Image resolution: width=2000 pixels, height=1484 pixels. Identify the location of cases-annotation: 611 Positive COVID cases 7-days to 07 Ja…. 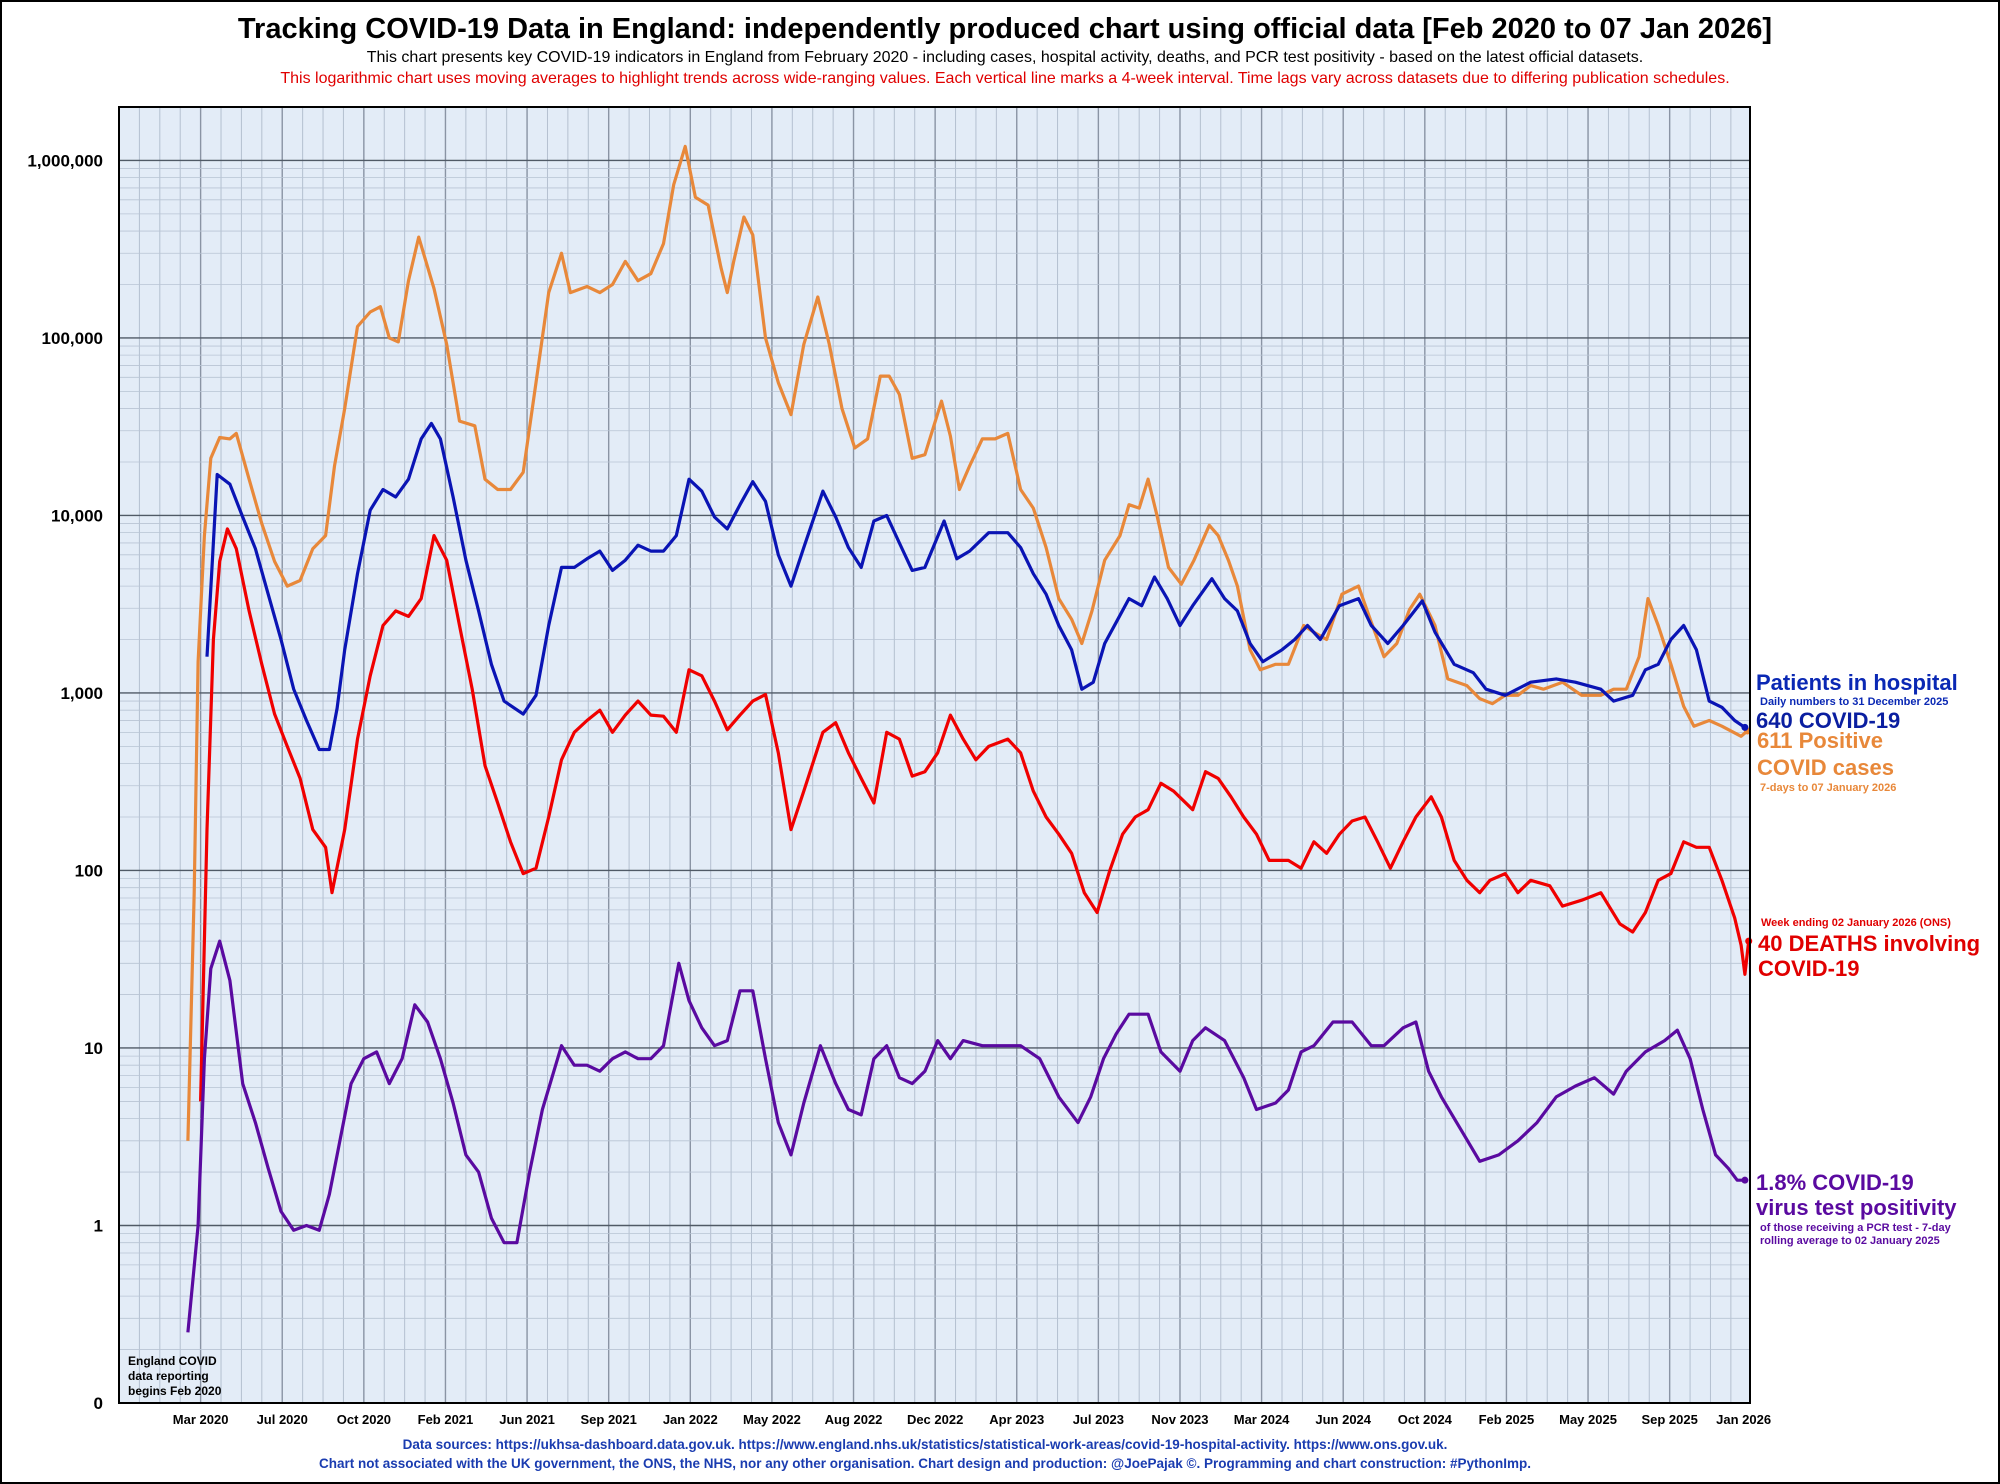
(1826, 761).